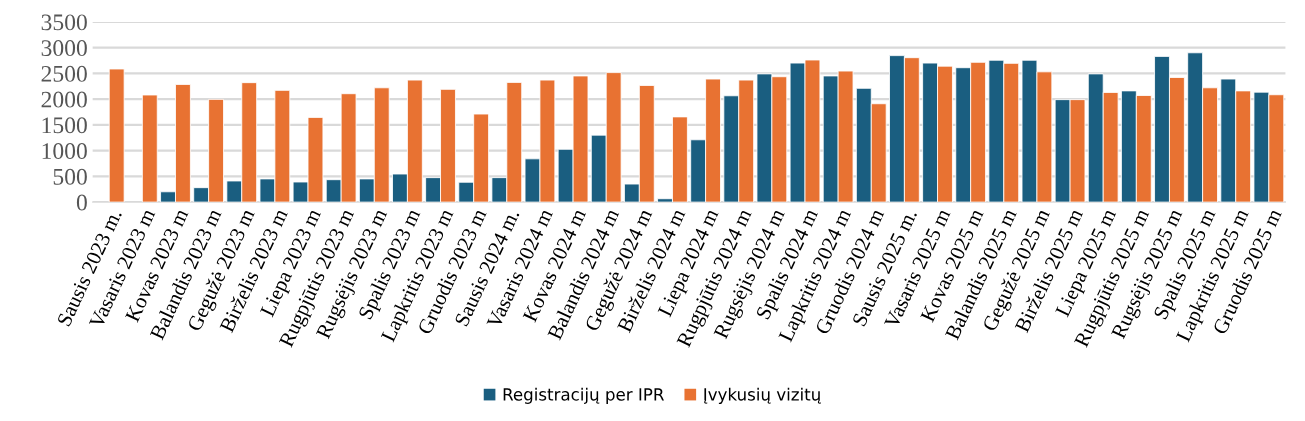 The width and height of the screenshot is (1305, 421). Describe the element at coordinates (64, 125) in the screenshot. I see `y-tick-label: 1500` at that location.